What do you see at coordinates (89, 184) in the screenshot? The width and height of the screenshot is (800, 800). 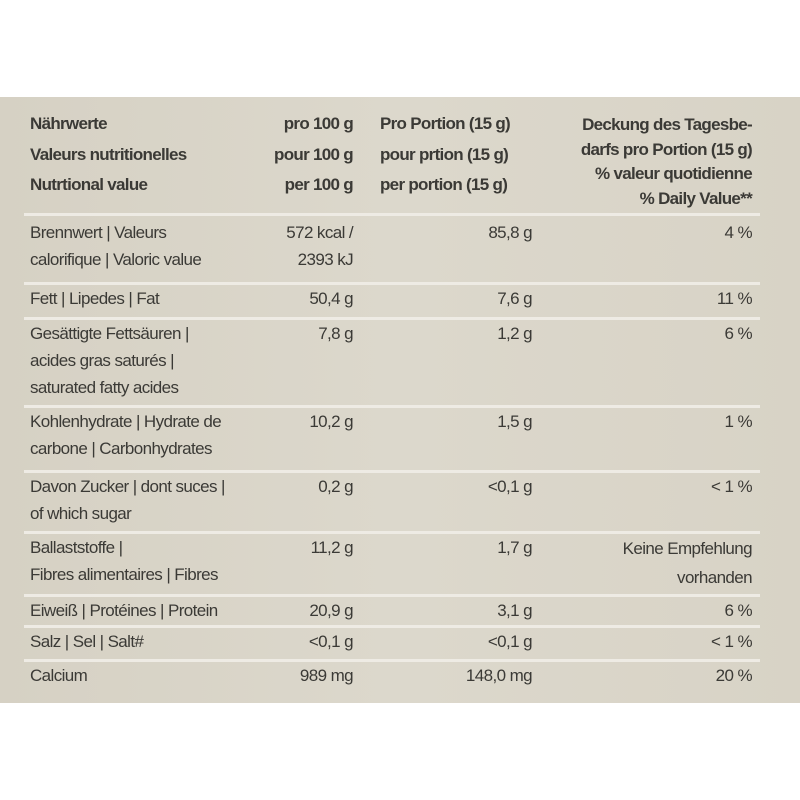 I see `header-text: Nutrtional value` at bounding box center [89, 184].